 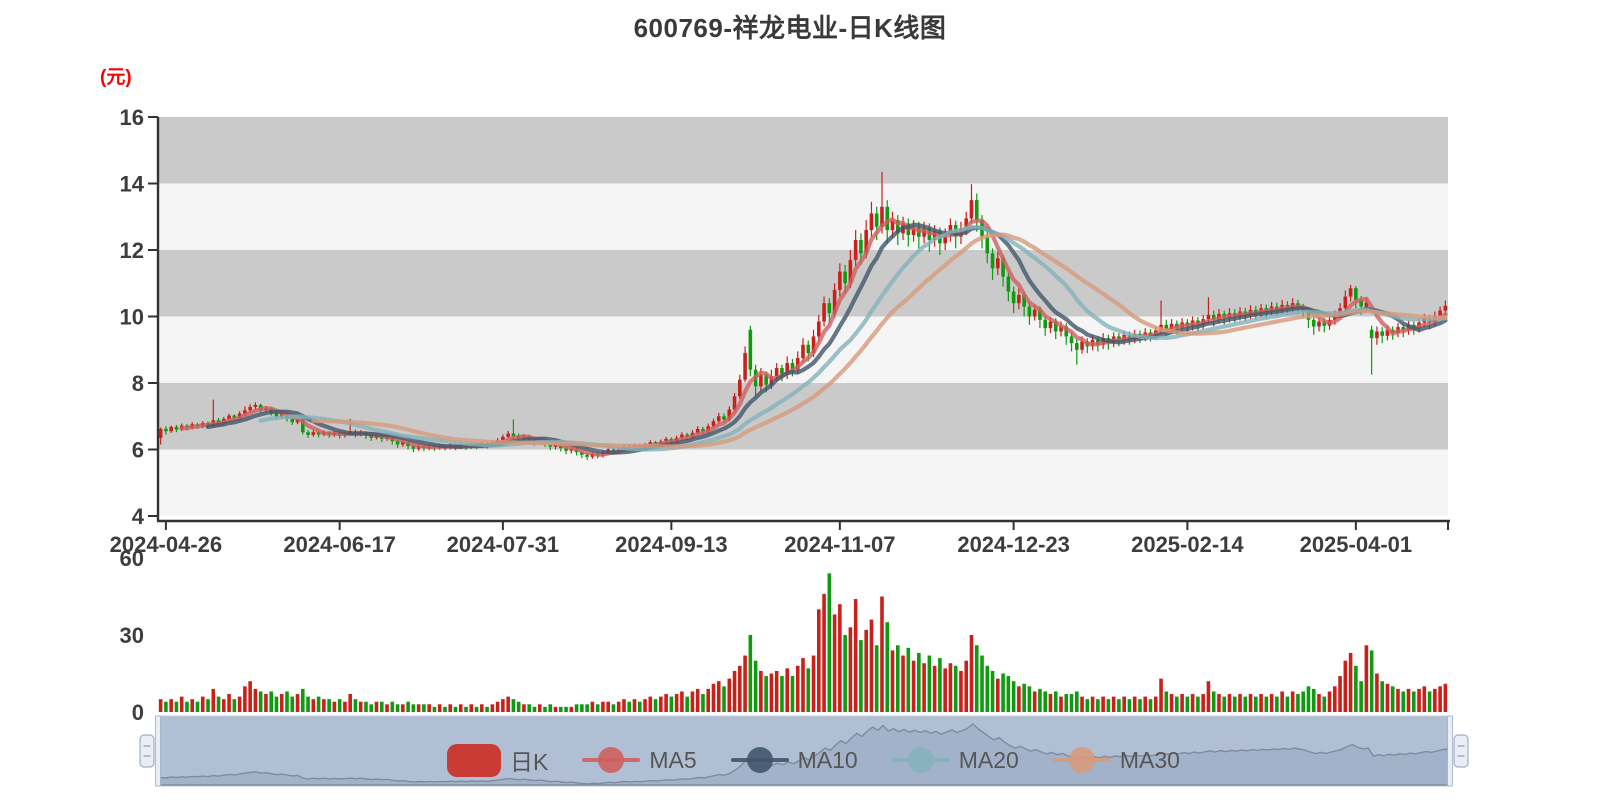 I want to click on svg-text: 2024-07-31, so click(x=503, y=544).